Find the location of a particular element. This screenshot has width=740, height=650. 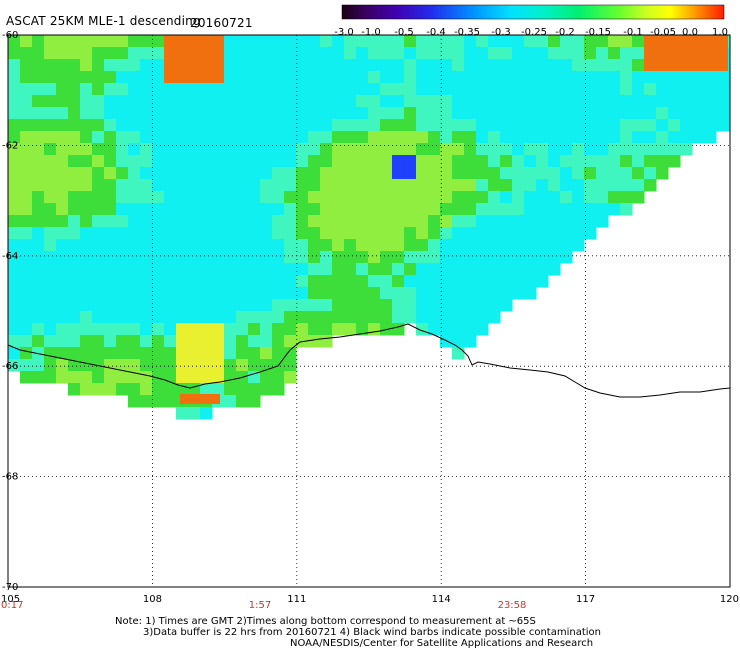

map-title: ASCAT 25KM MLE-1 descending is located at coordinates (103, 21).